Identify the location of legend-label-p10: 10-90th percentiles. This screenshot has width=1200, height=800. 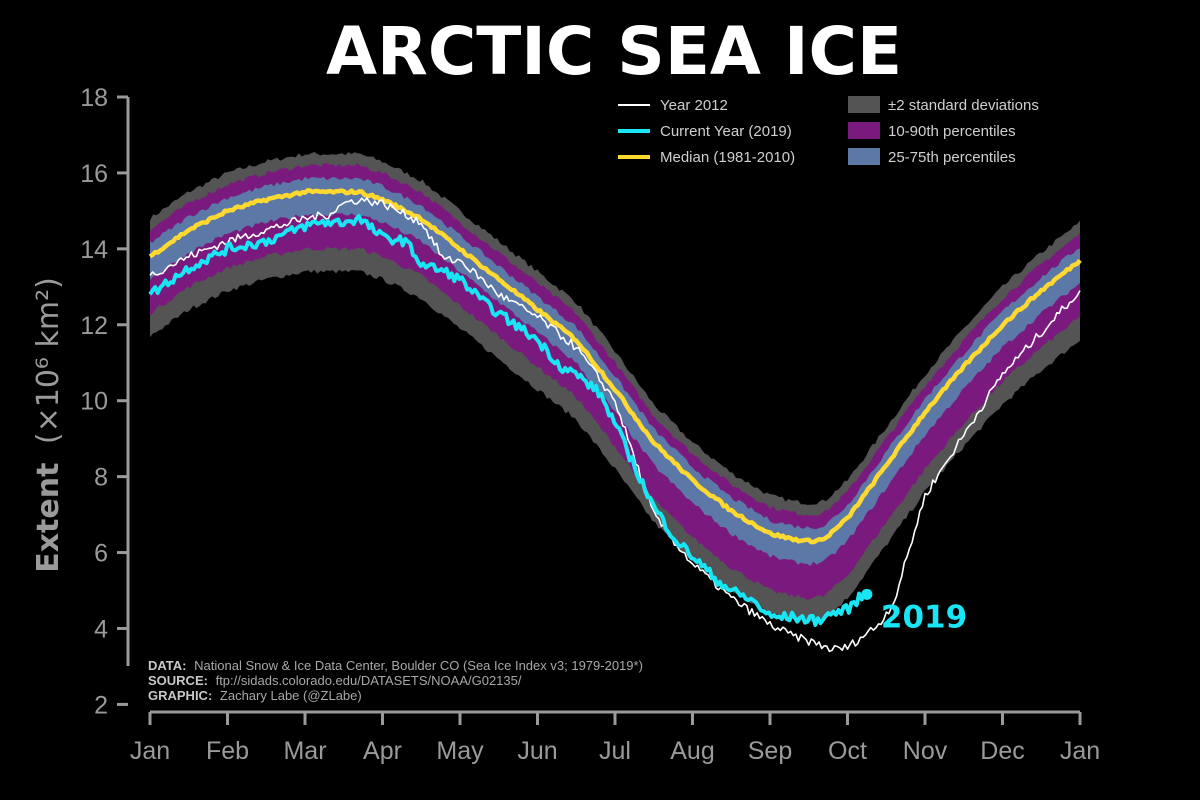
(952, 131).